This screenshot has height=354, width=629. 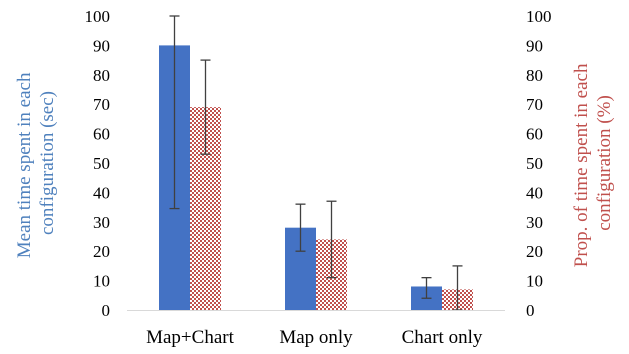 What do you see at coordinates (101, 163) in the screenshot?
I see `left-tick-label: 50` at bounding box center [101, 163].